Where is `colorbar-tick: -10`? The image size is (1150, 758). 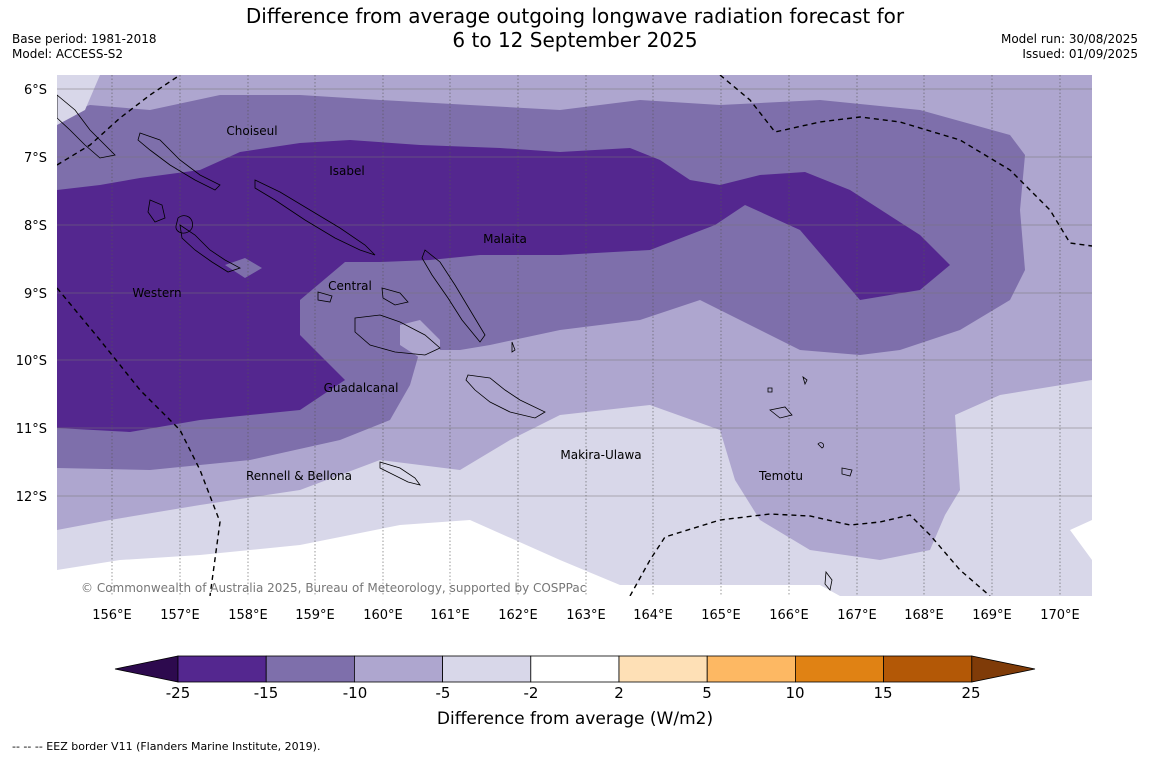
colorbar-tick: -10 is located at coordinates (355, 693).